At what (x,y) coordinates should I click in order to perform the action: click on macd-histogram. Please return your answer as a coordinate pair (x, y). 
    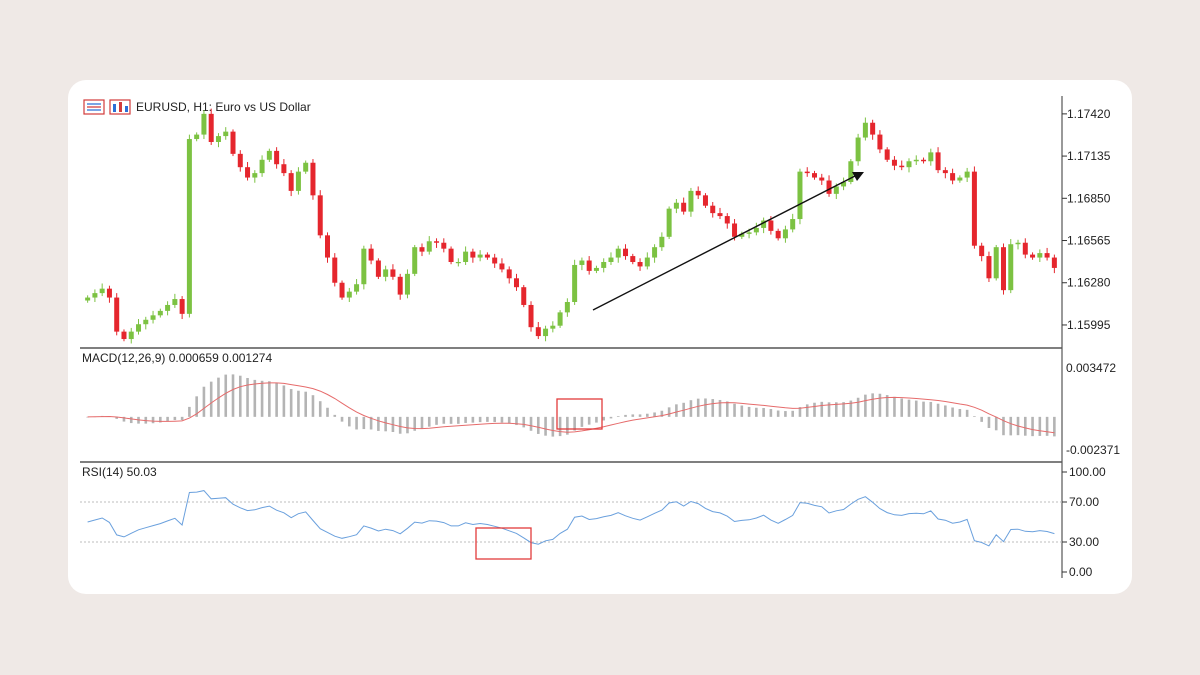
    Looking at the image, I should click on (571, 405).